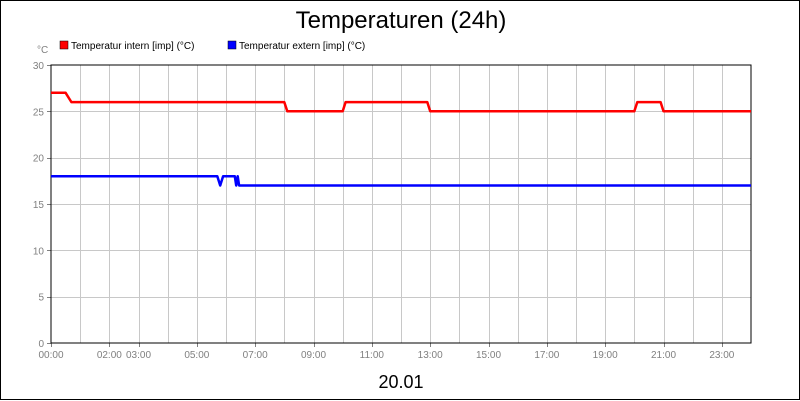 The image size is (800, 401). I want to click on y-tick-label: 25, so click(39, 112).